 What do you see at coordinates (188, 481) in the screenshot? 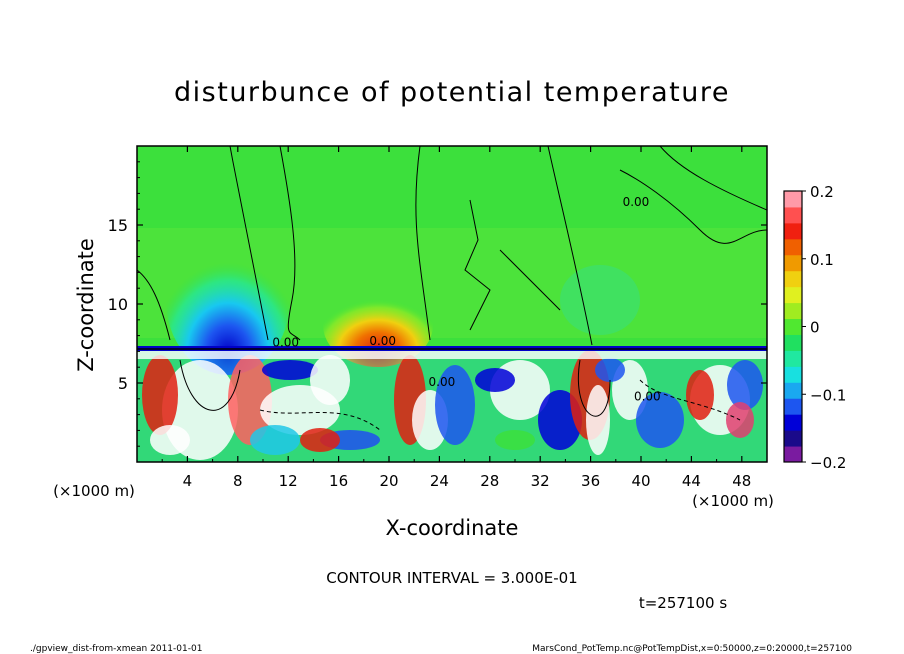
I see `x-tick-label: 4` at bounding box center [188, 481].